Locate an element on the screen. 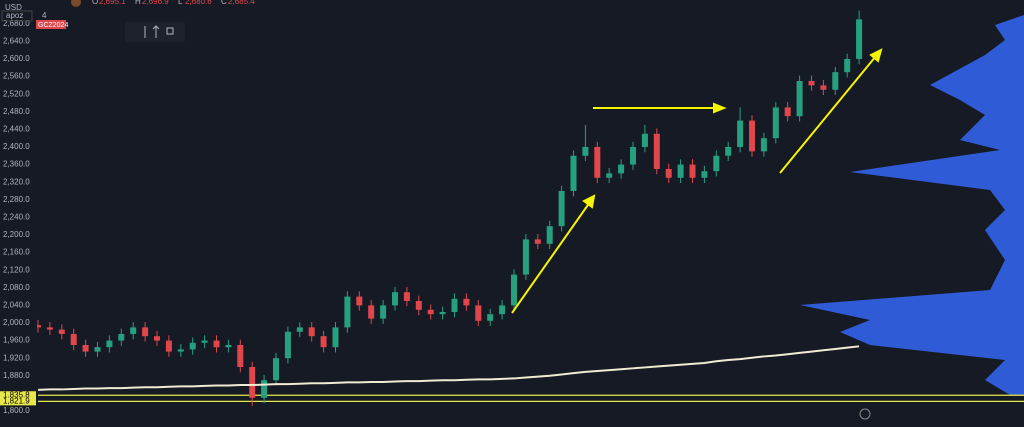 The image size is (1024, 427). logo is located at coordinates (76, 3).